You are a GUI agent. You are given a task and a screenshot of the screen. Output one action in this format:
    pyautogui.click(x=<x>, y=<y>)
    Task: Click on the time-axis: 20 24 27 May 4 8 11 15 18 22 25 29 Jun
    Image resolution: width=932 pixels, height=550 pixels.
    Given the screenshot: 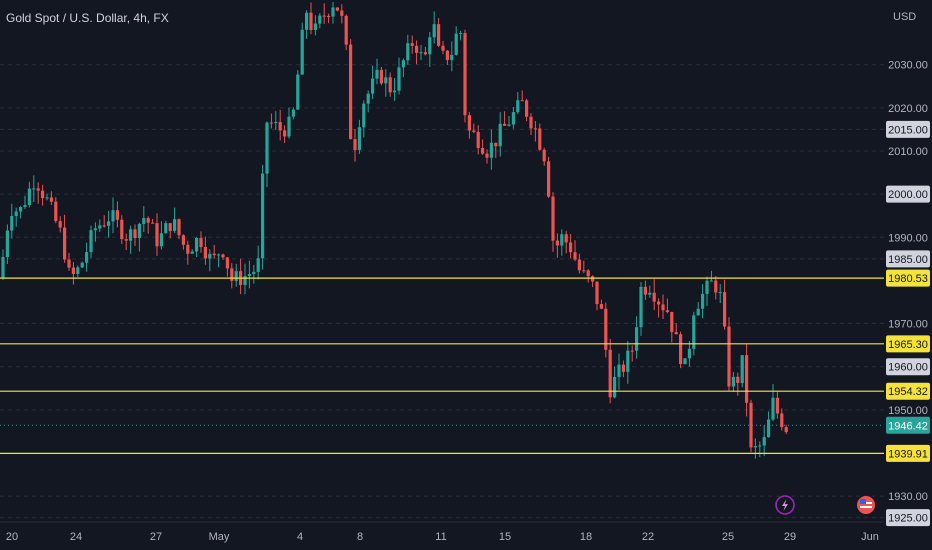 What is the action you would take?
    pyautogui.click(x=442, y=537)
    